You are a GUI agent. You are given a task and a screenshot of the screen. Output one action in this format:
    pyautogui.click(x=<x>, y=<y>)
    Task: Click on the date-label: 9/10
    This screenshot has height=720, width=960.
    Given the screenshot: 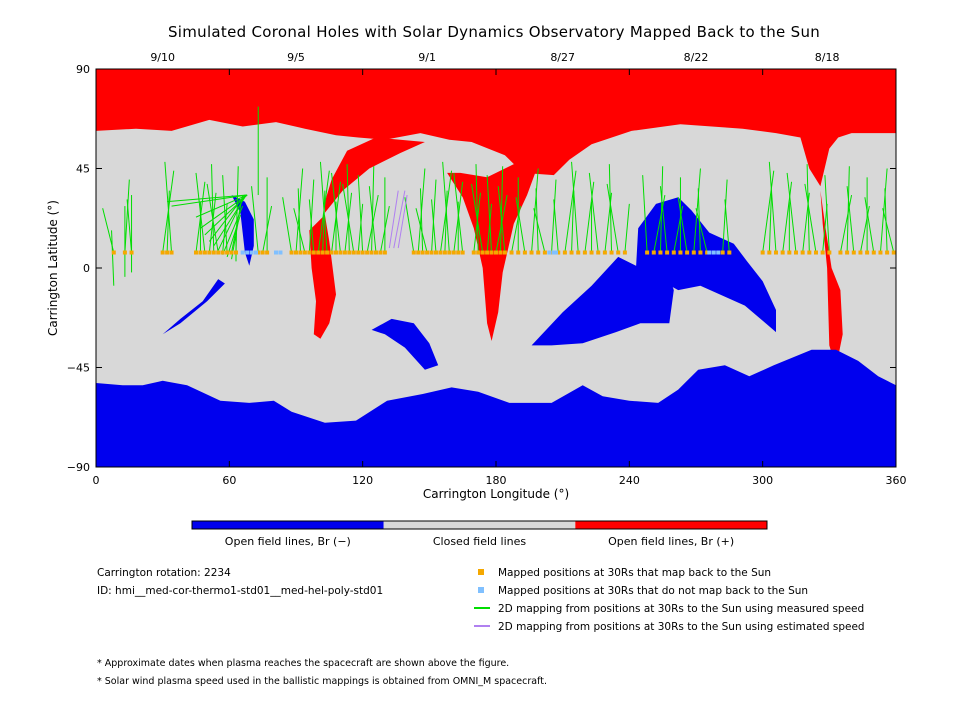 What is the action you would take?
    pyautogui.click(x=162, y=57)
    